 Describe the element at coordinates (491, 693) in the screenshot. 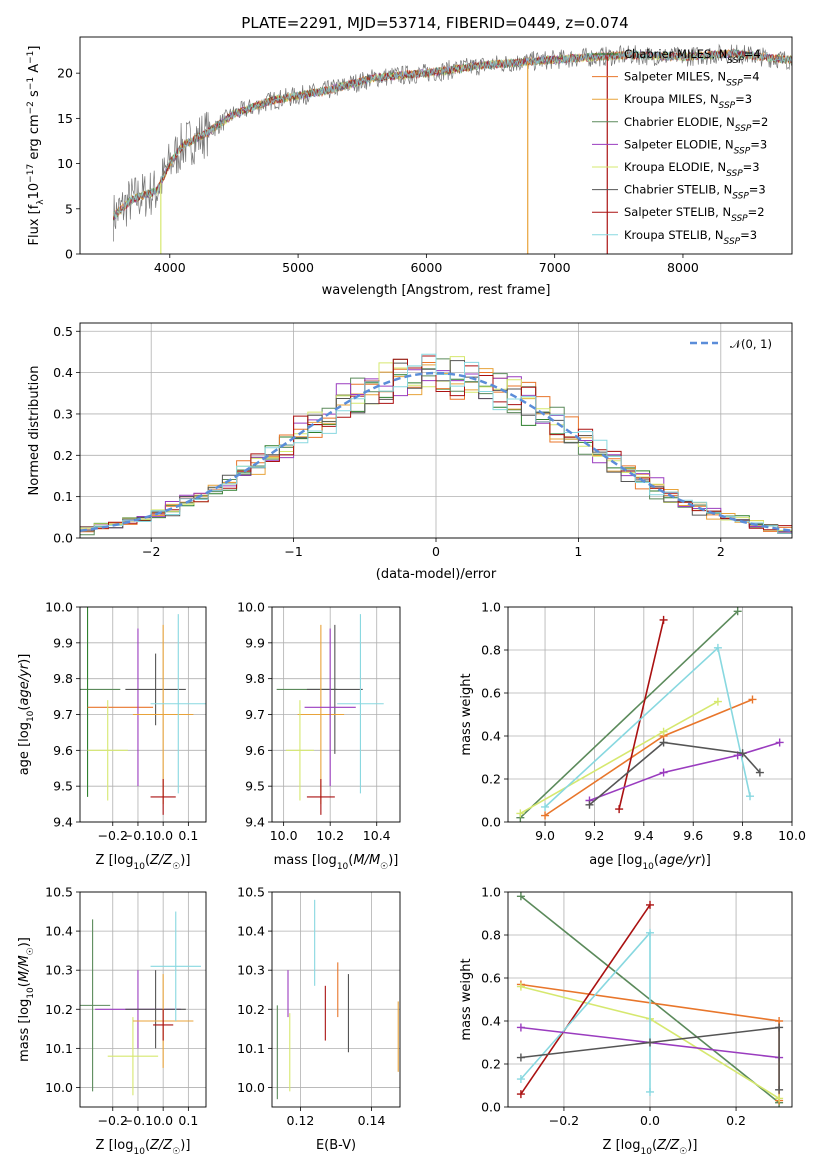

I see `y-tick-label: 0.6` at that location.